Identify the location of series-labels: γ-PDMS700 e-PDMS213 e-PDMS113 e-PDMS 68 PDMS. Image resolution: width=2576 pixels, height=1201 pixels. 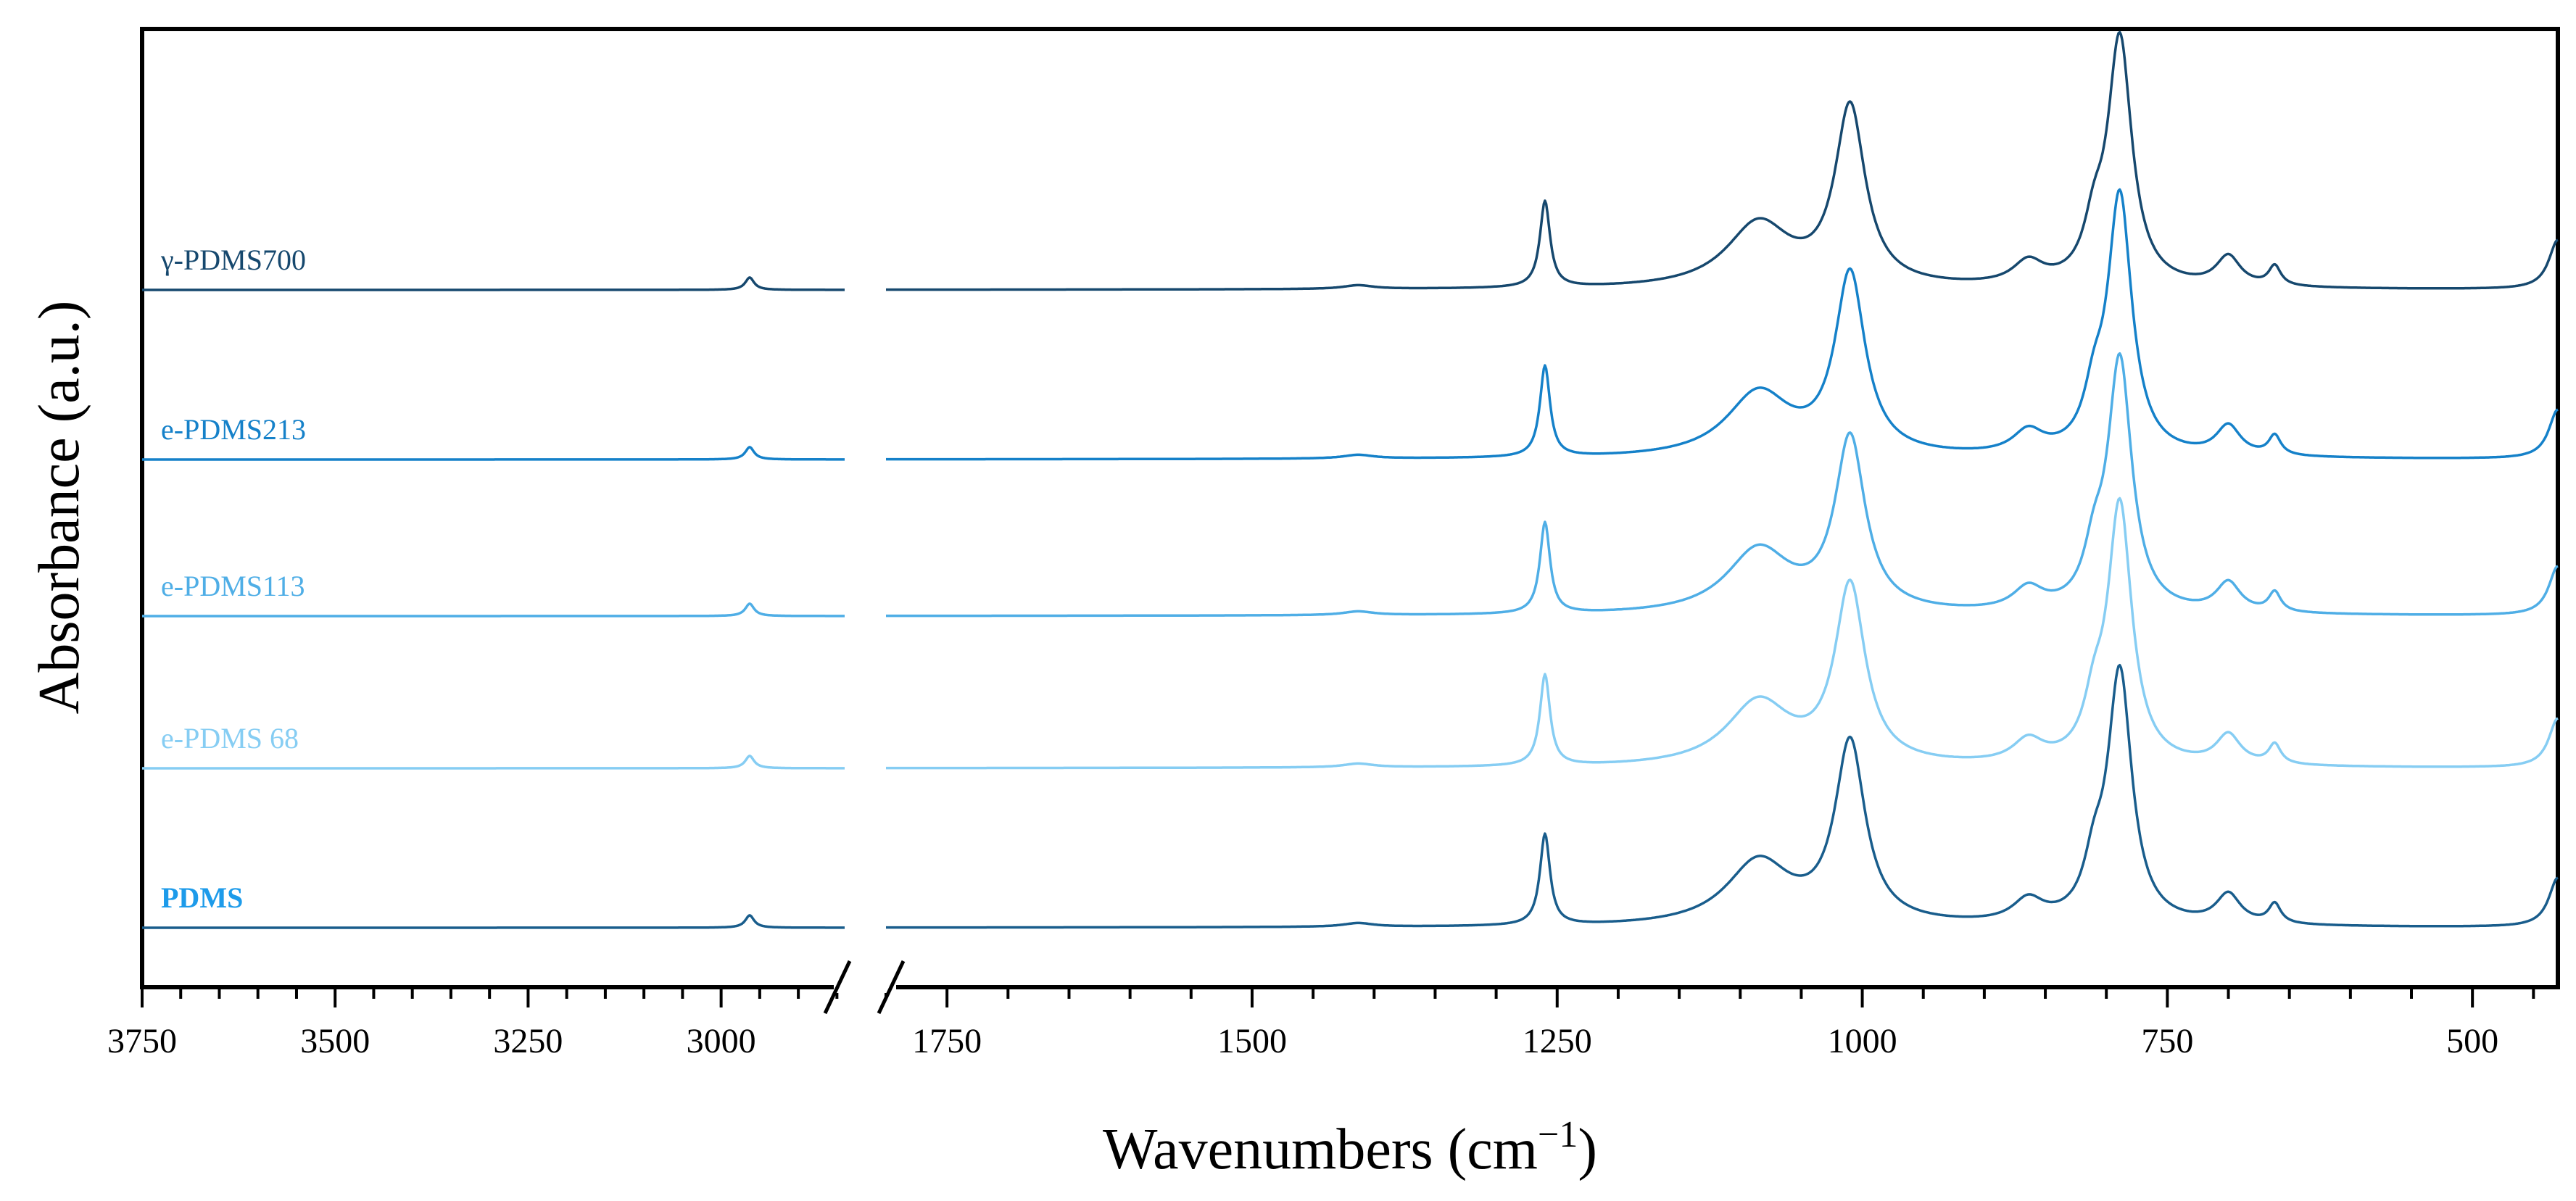
(233, 579).